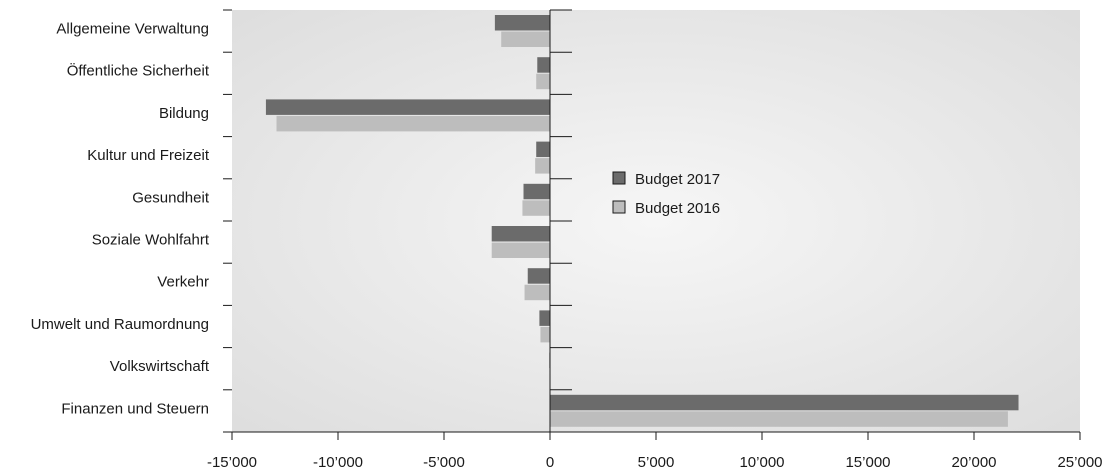  I want to click on x-tick-label: 10’000, so click(761, 462).